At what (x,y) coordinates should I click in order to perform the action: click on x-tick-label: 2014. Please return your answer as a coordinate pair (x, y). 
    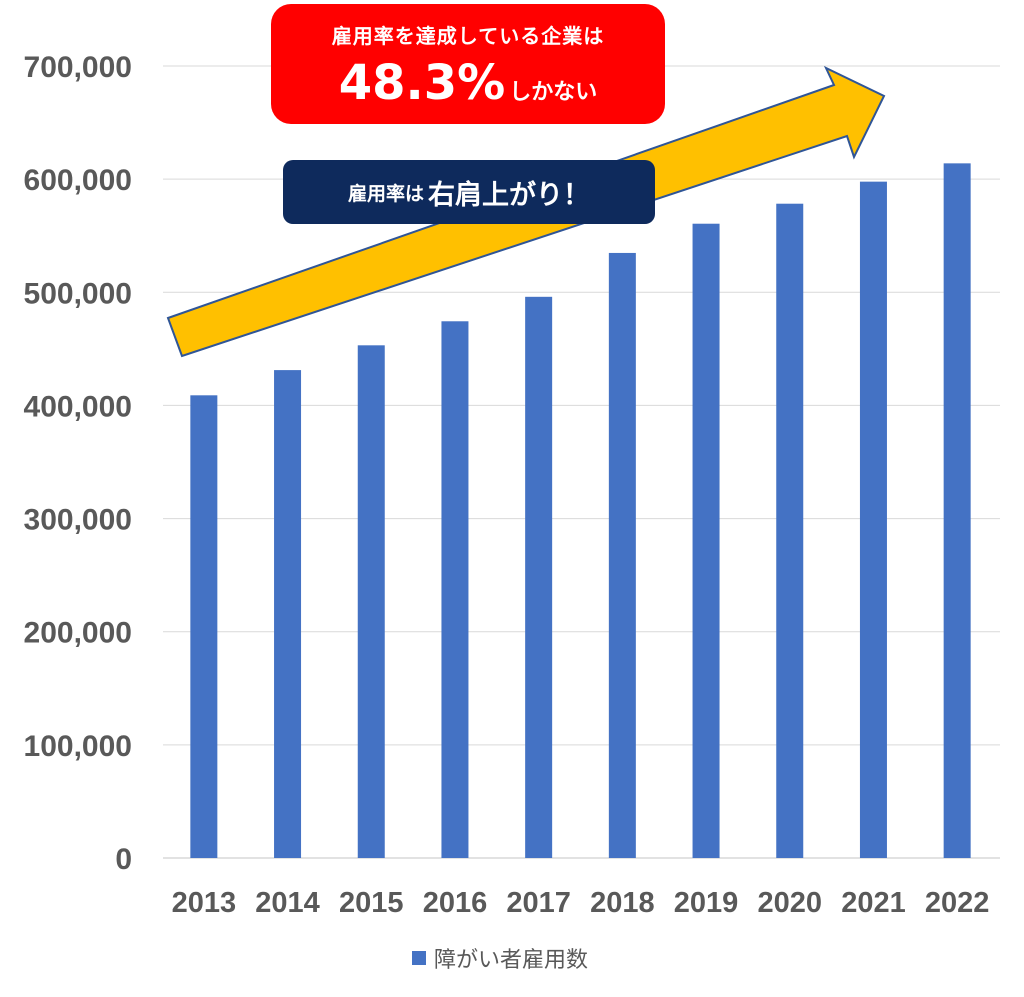
    Looking at the image, I should click on (287, 903).